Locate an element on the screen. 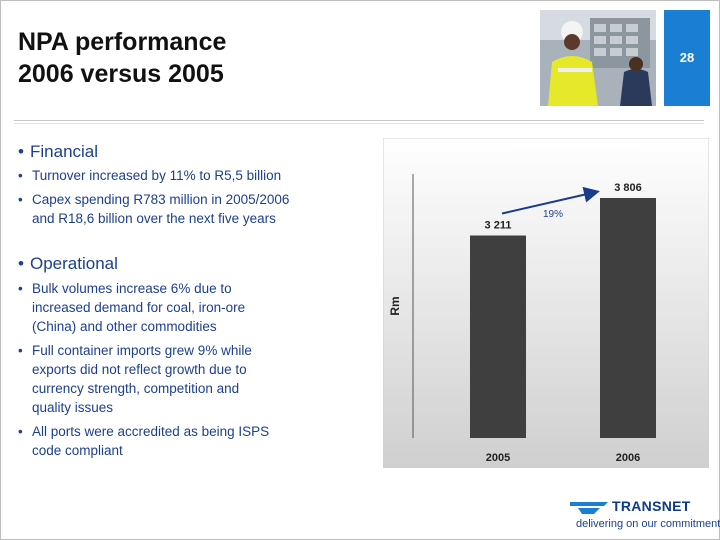 The width and height of the screenshot is (720, 540). page-number-box: 28 is located at coordinates (687, 58).